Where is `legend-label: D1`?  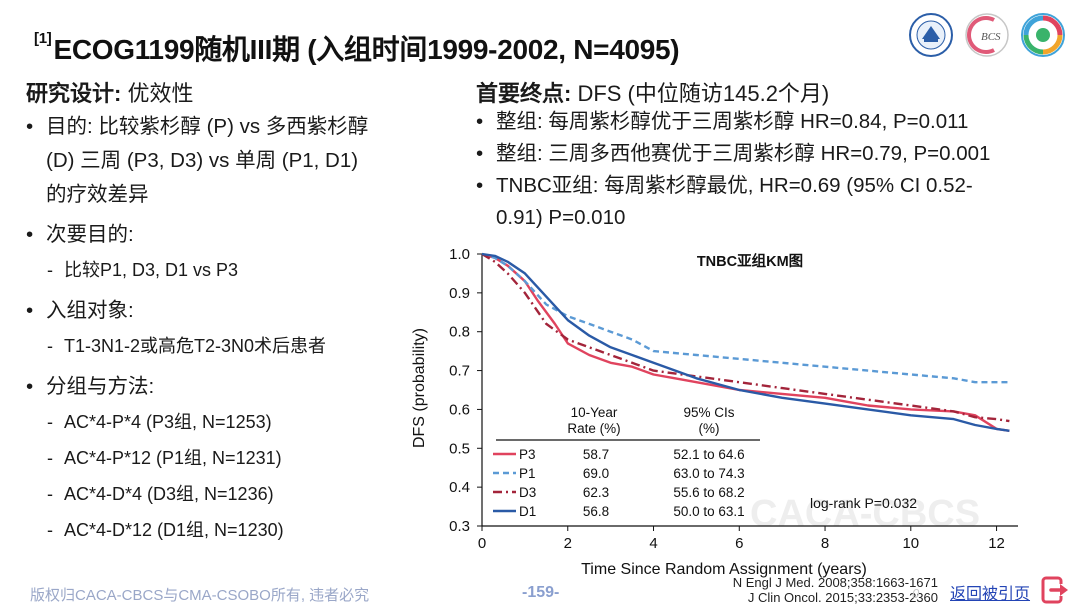 legend-label: D1 is located at coordinates (527, 511).